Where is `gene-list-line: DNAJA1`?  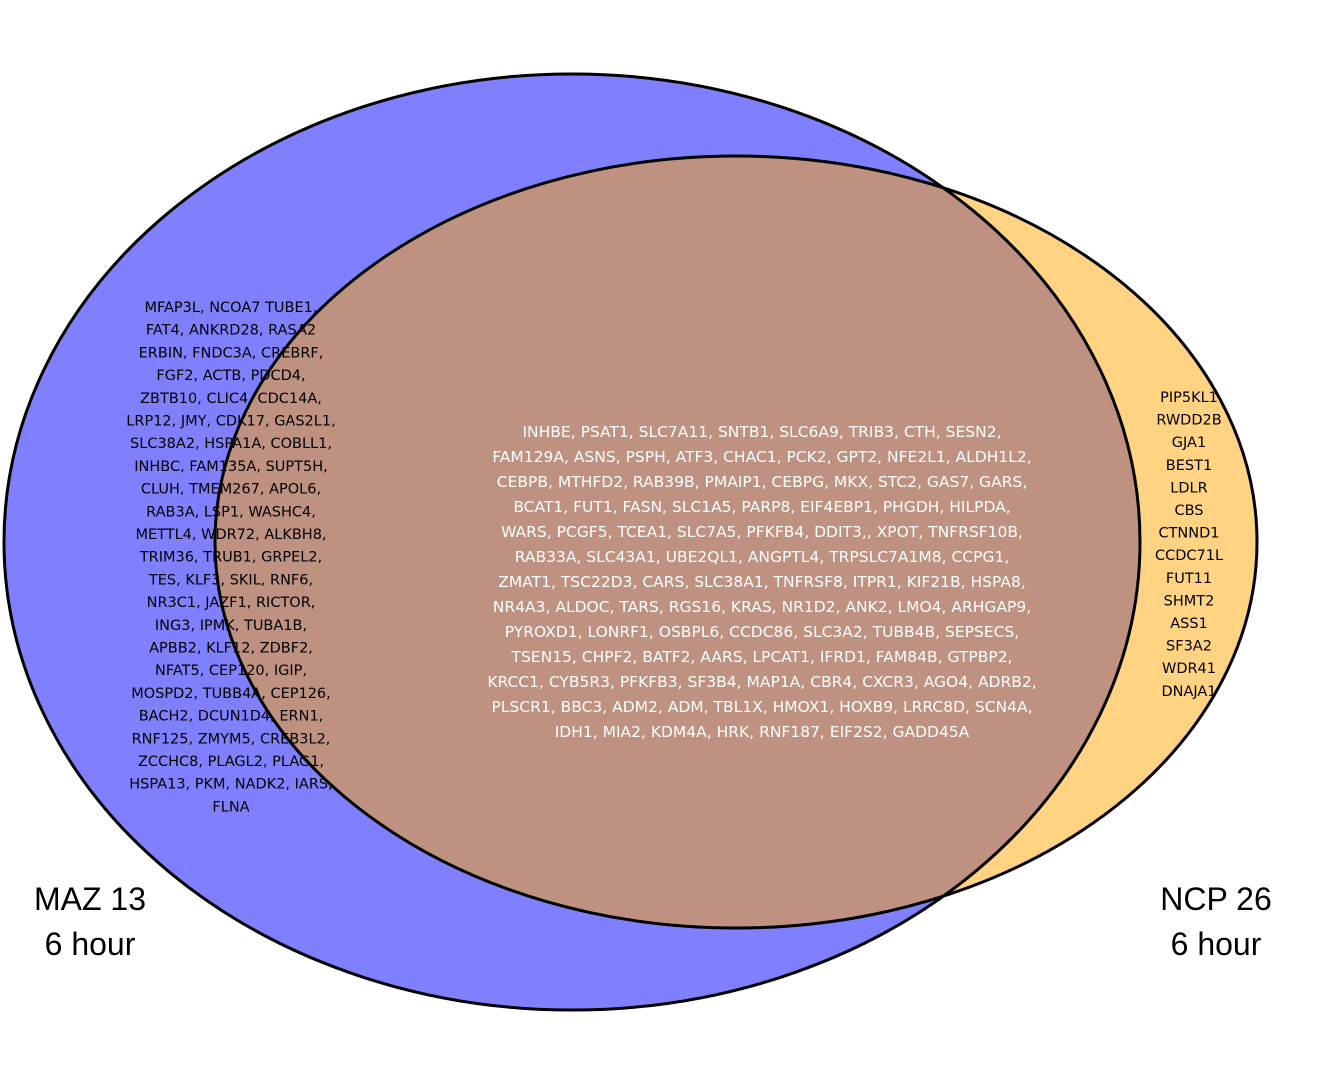 gene-list-line: DNAJA1 is located at coordinates (1188, 692).